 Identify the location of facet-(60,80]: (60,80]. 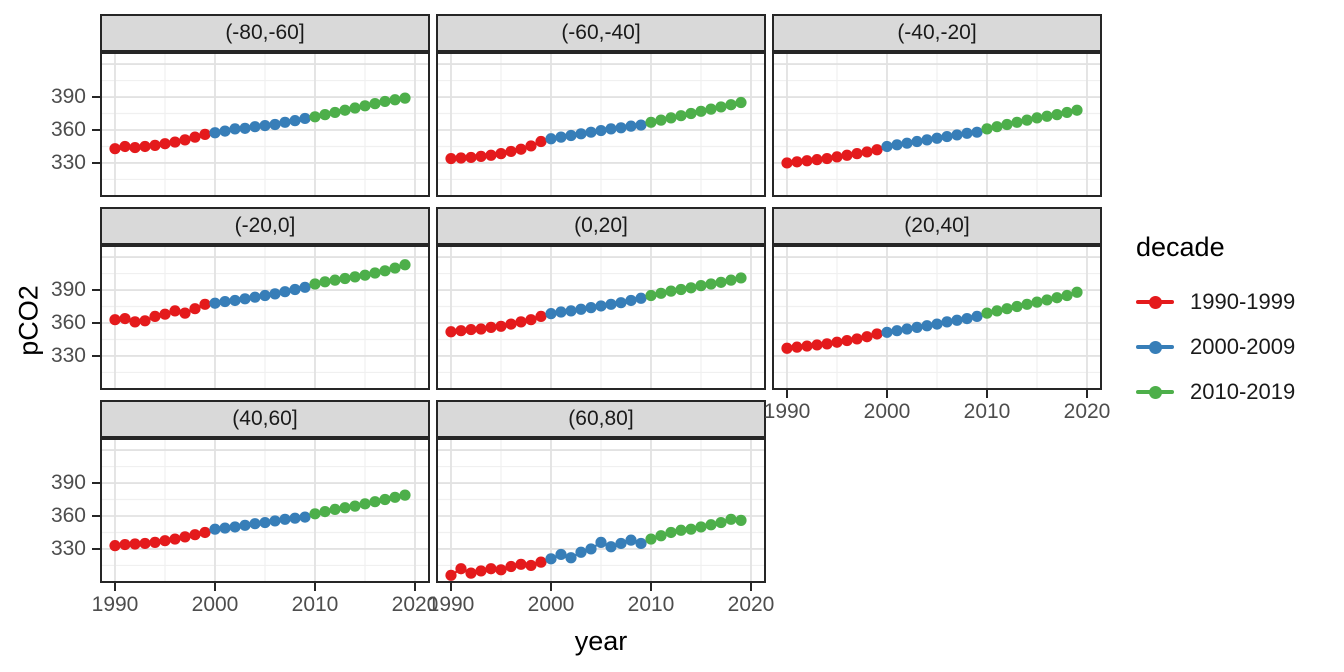
(601, 491).